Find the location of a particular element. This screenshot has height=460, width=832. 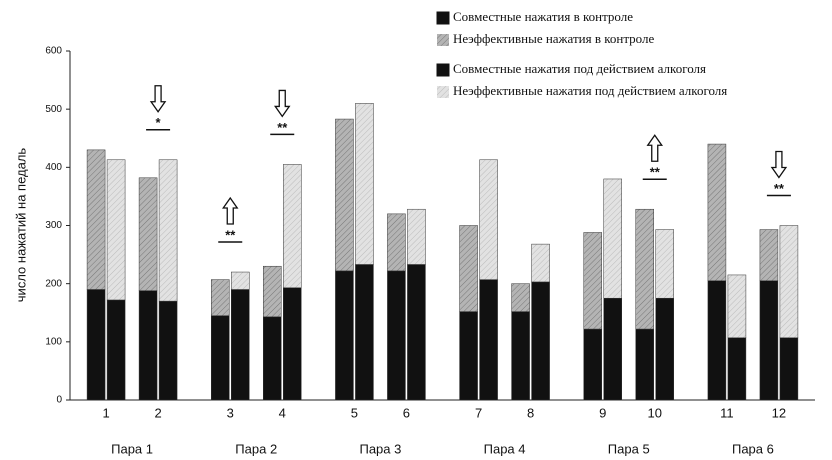

y-tick-label: 400 is located at coordinates (53, 167).